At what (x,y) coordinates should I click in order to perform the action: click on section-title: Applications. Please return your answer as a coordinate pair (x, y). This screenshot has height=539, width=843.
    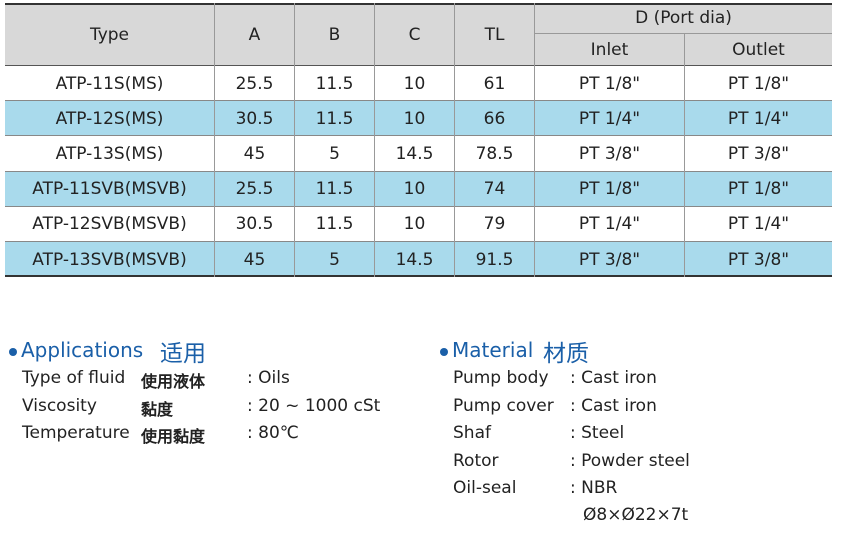
    Looking at the image, I should click on (82, 350).